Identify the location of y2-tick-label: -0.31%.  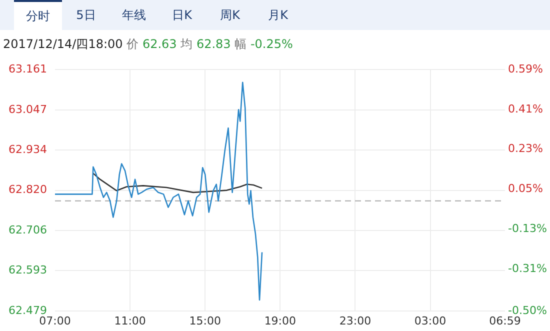
(527, 268).